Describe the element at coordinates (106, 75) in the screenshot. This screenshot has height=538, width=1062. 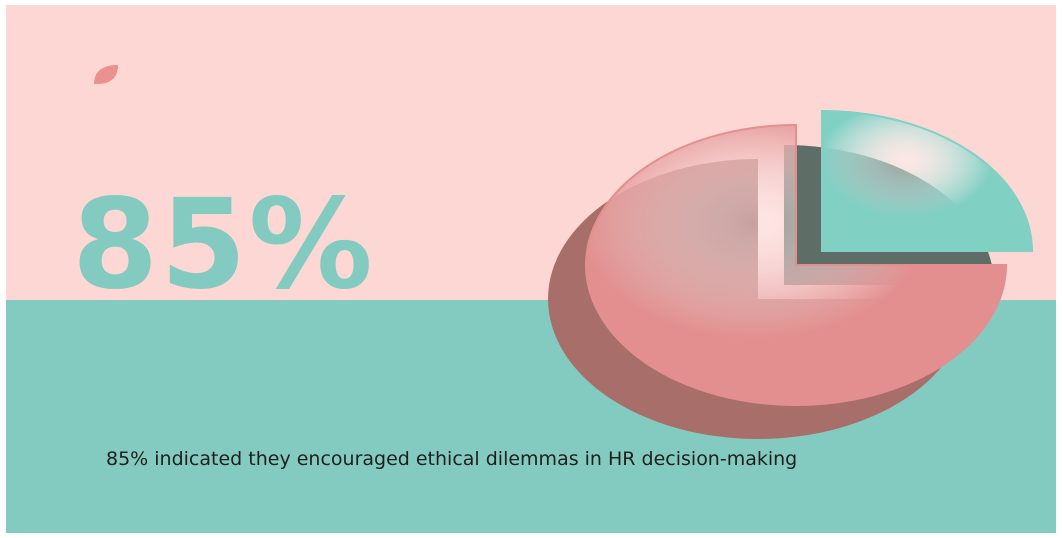
I see `leaf-icon` at that location.